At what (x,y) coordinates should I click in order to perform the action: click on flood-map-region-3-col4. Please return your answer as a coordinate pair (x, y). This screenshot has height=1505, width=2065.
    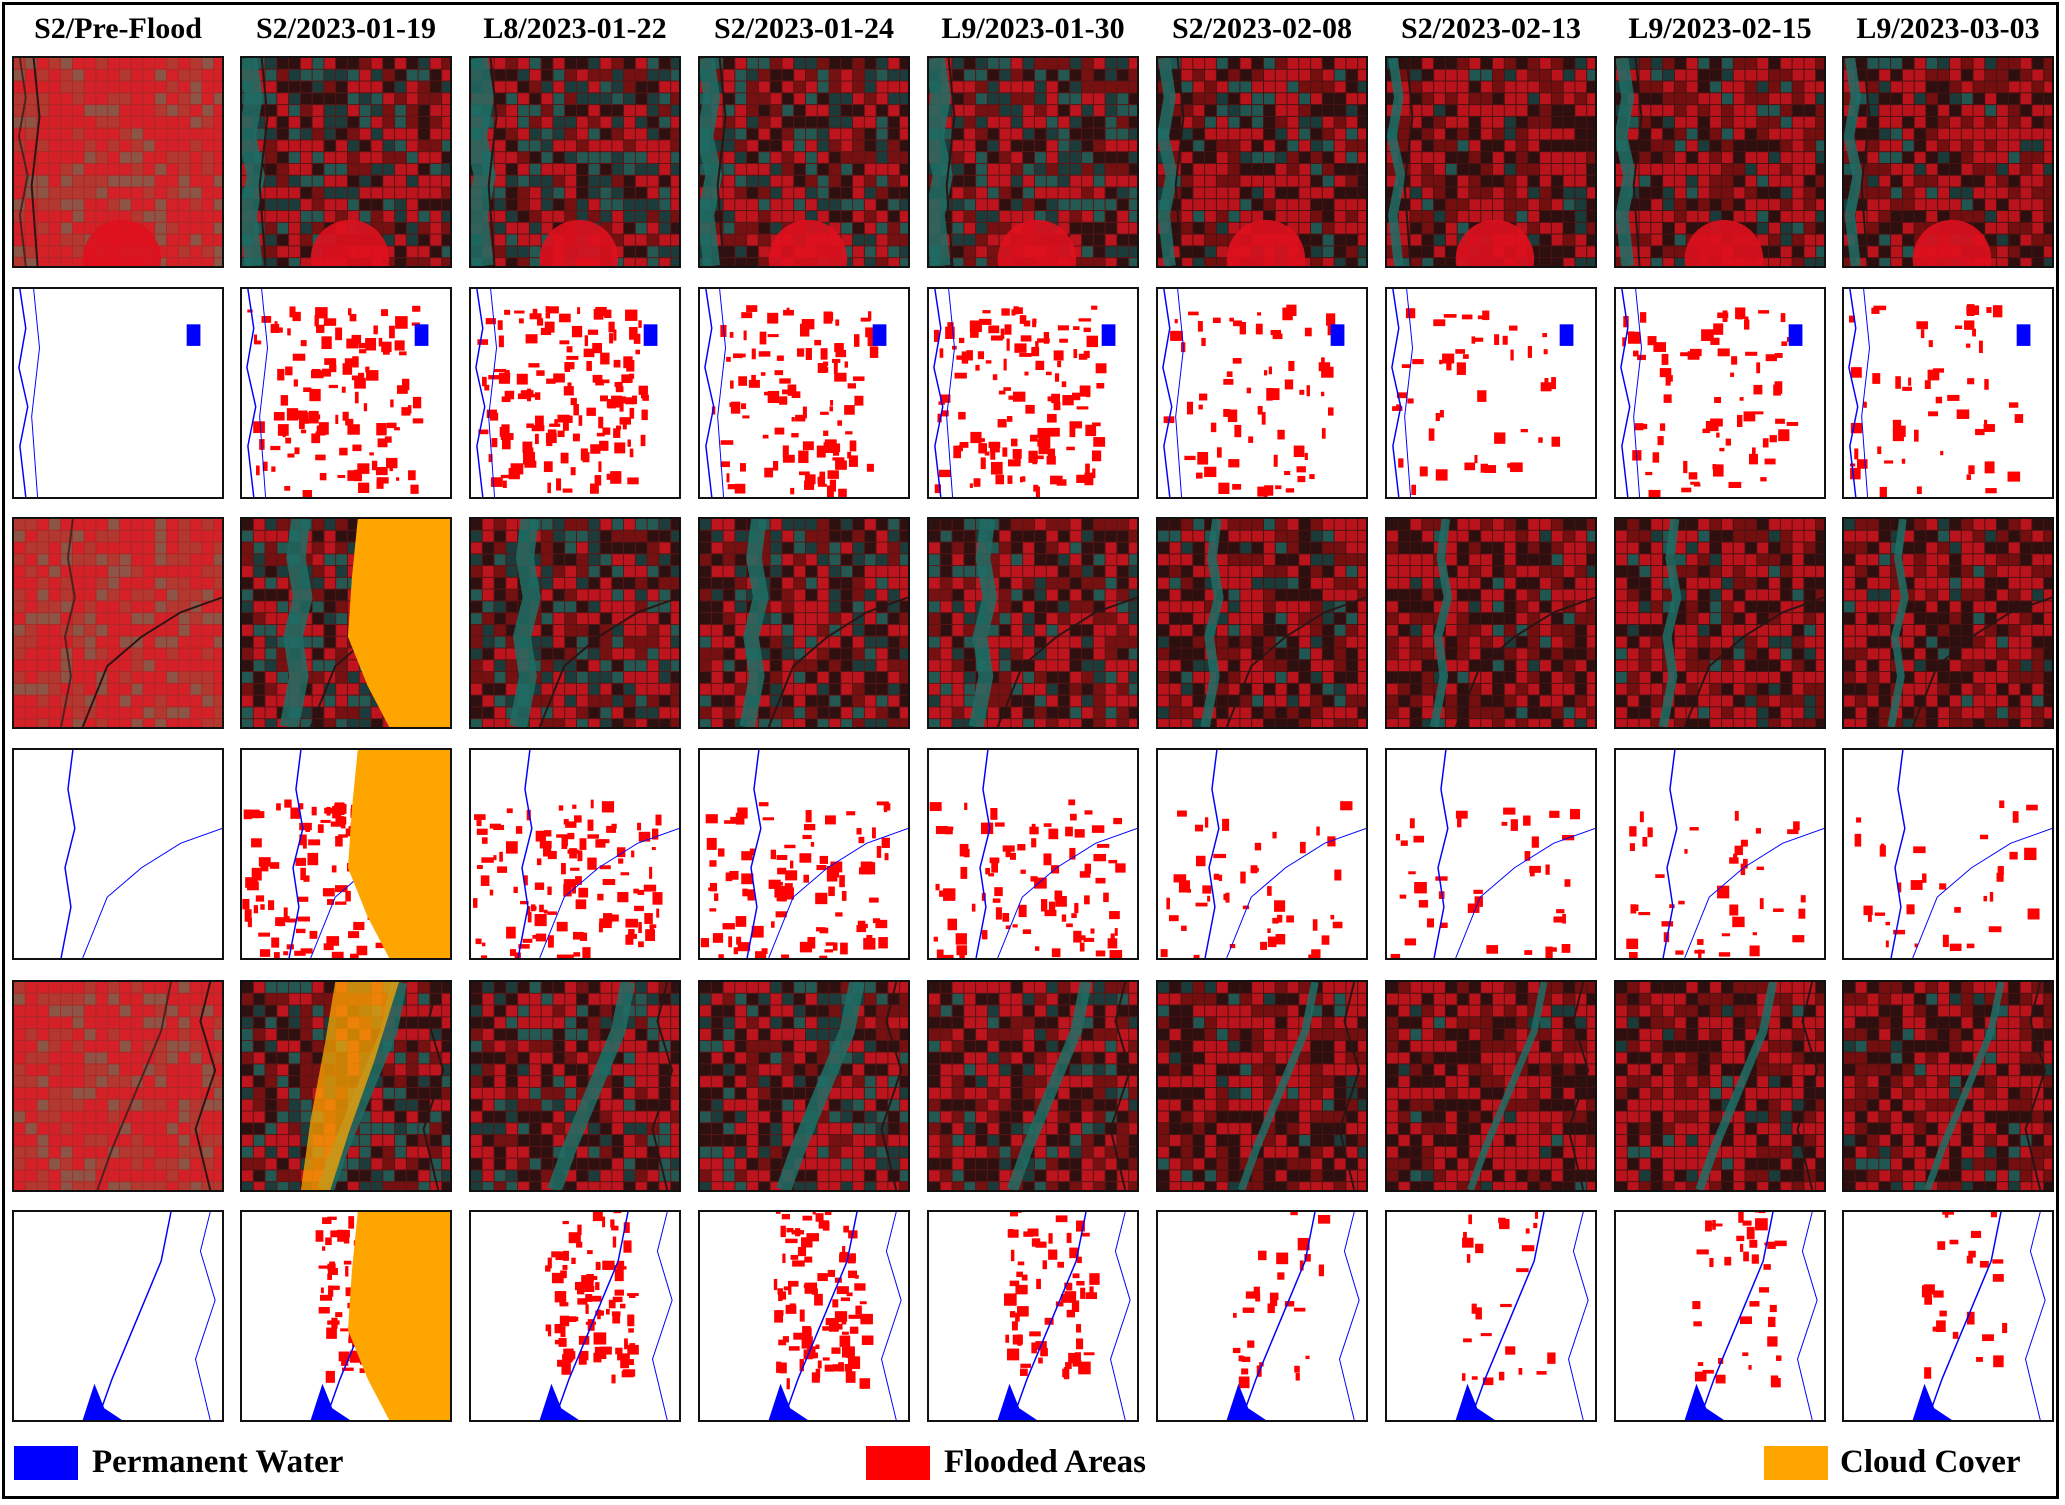
    Looking at the image, I should click on (804, 1316).